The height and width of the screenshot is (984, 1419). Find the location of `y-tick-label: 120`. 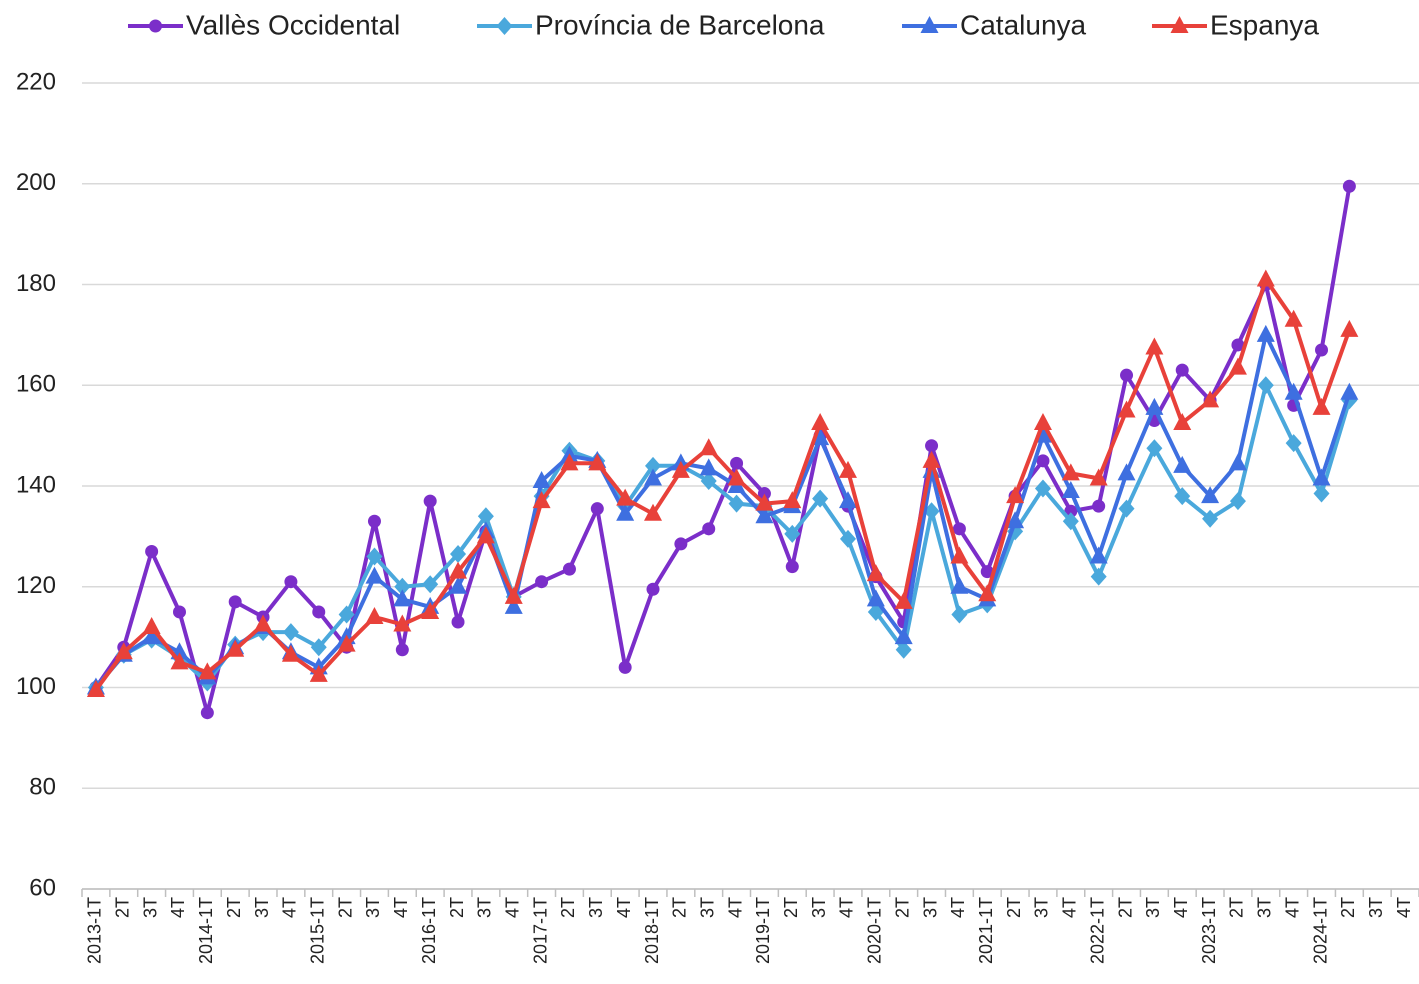

y-tick-label: 120 is located at coordinates (36, 585).